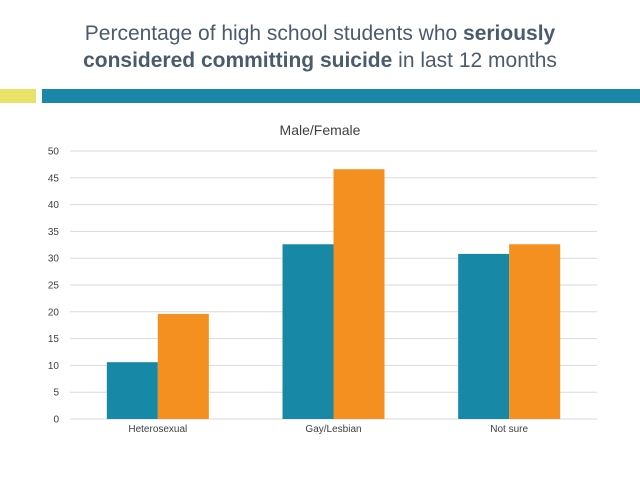  Describe the element at coordinates (18, 96) in the screenshot. I see `accent-bar-yellow` at that location.